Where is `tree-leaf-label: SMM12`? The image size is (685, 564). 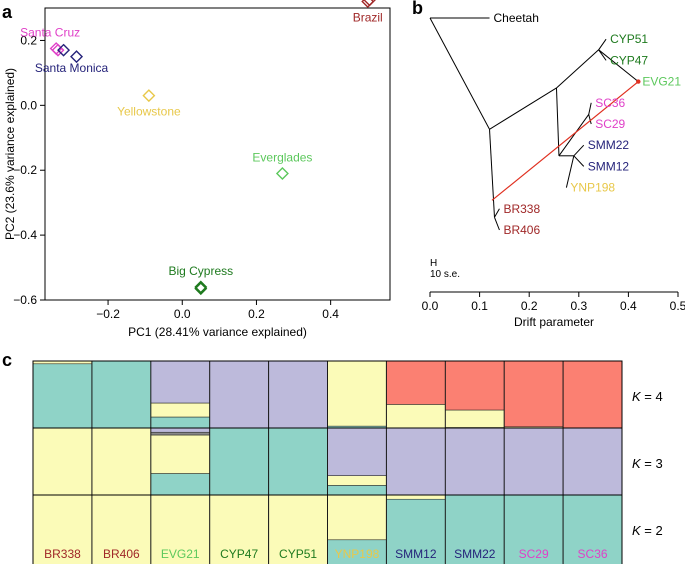
tree-leaf-label: SMM12 is located at coordinates (609, 166).